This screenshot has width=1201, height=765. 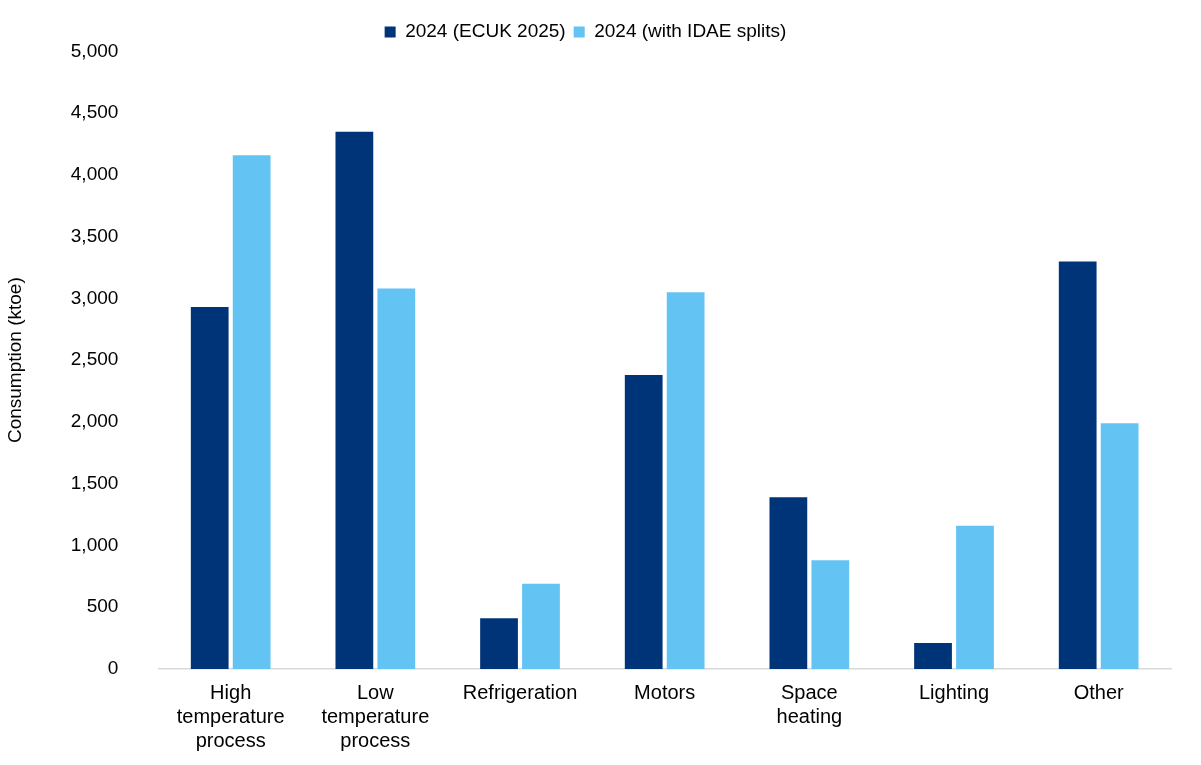 What do you see at coordinates (94, 174) in the screenshot?
I see `y-tick-label: 4,000` at bounding box center [94, 174].